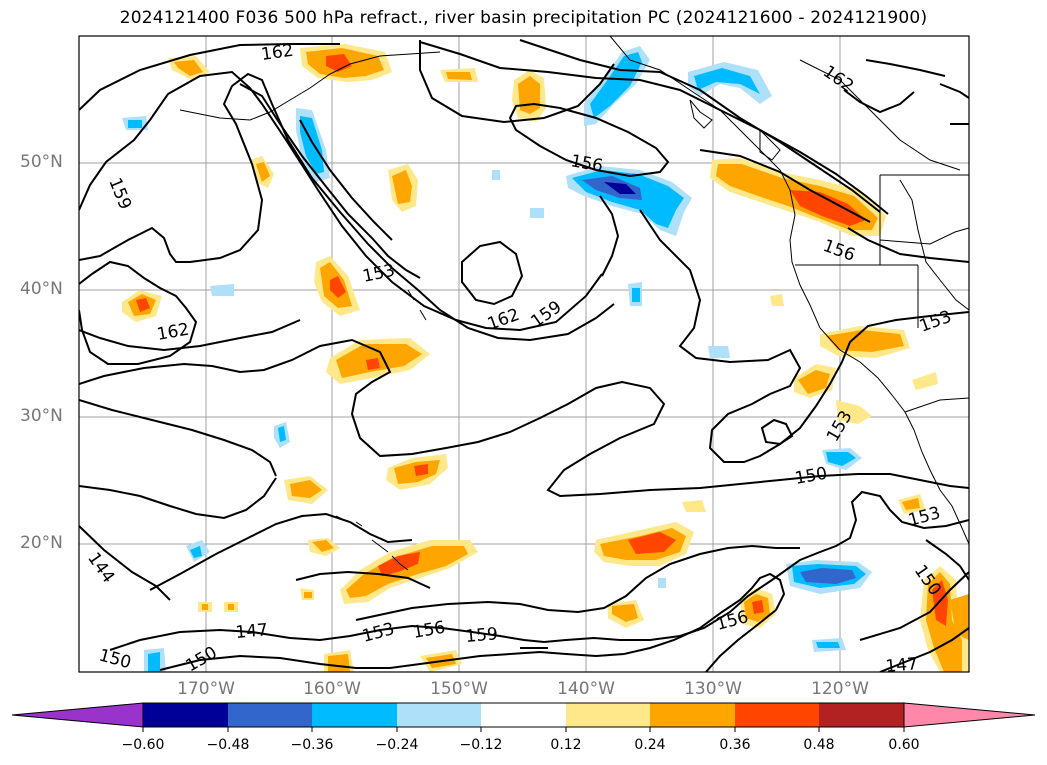 The width and height of the screenshot is (1047, 765). Describe the element at coordinates (482, 635) in the screenshot. I see `contour-label: 159` at that location.